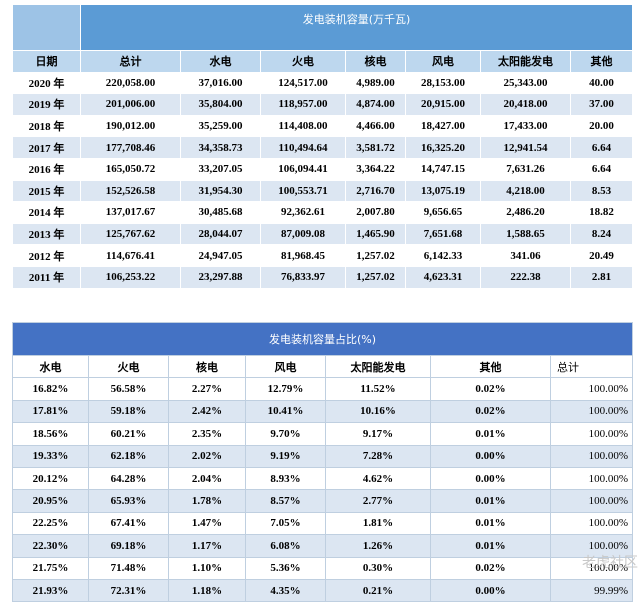 The height and width of the screenshot is (602, 644). I want to click on table-cell: 67.41%, so click(128, 523).